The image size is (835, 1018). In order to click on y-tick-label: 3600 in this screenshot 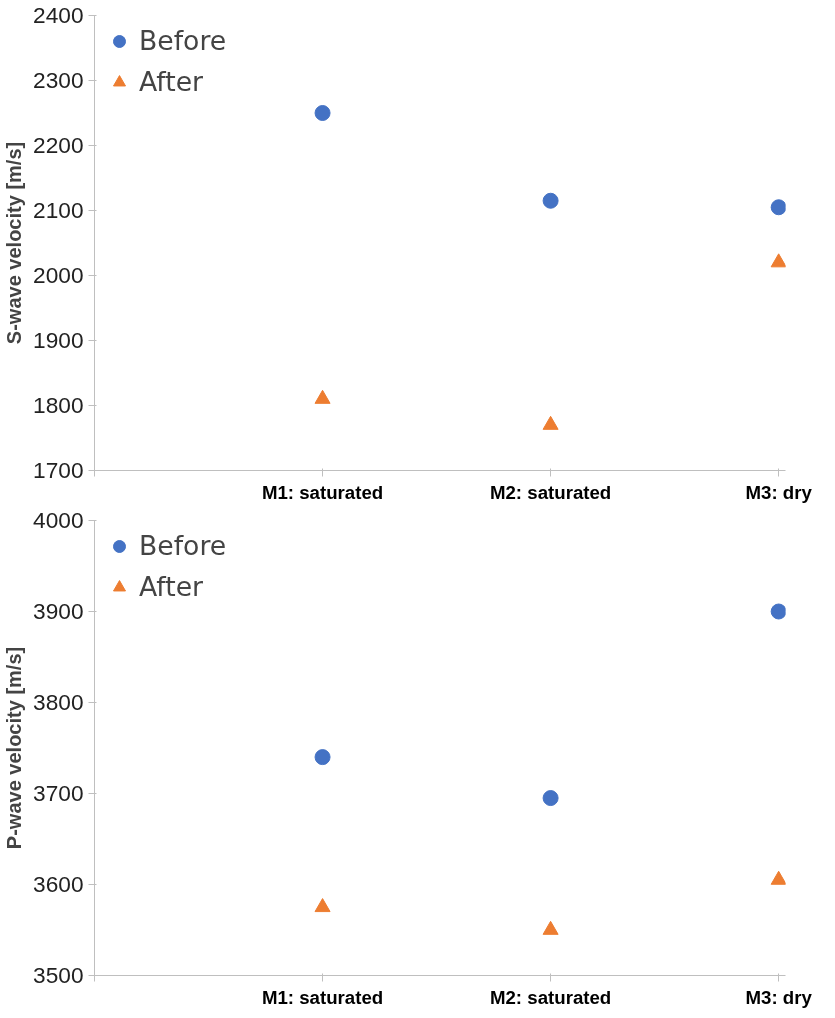, I will do `click(58, 884)`.